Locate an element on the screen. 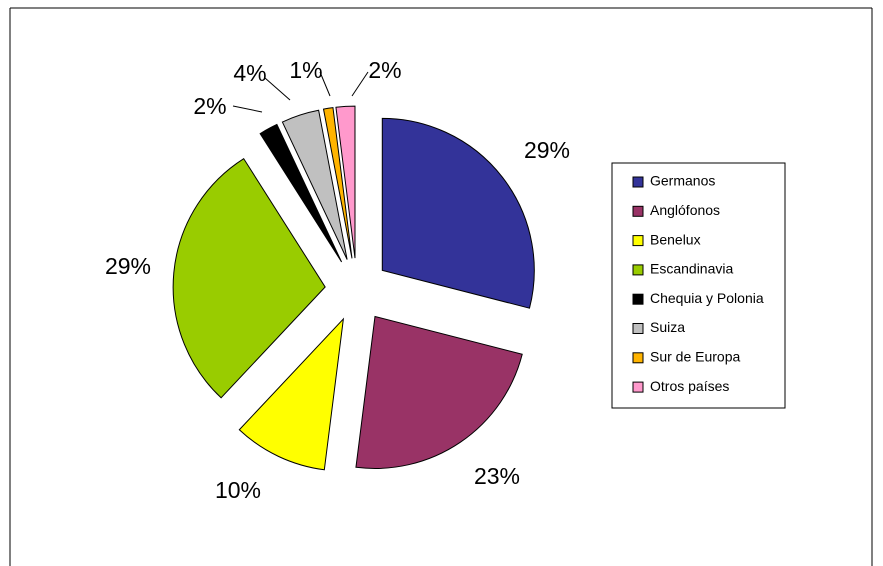 This screenshot has height=566, width=883. legend-label: Escandinavia is located at coordinates (691, 269).